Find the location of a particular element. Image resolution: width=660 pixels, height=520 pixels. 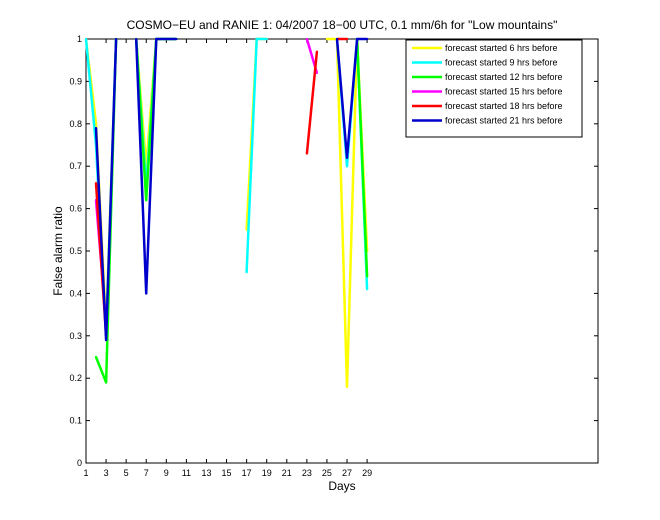

x-tick-label: 9 is located at coordinates (166, 473).